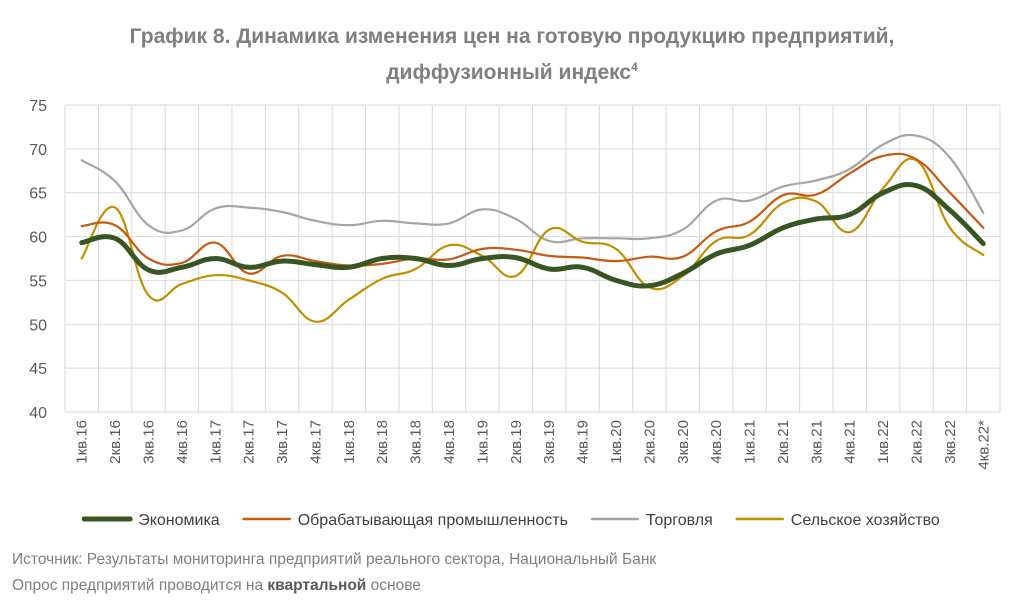 This screenshot has width=1024, height=612. I want to click on y-tick-label: 40, so click(38, 413).